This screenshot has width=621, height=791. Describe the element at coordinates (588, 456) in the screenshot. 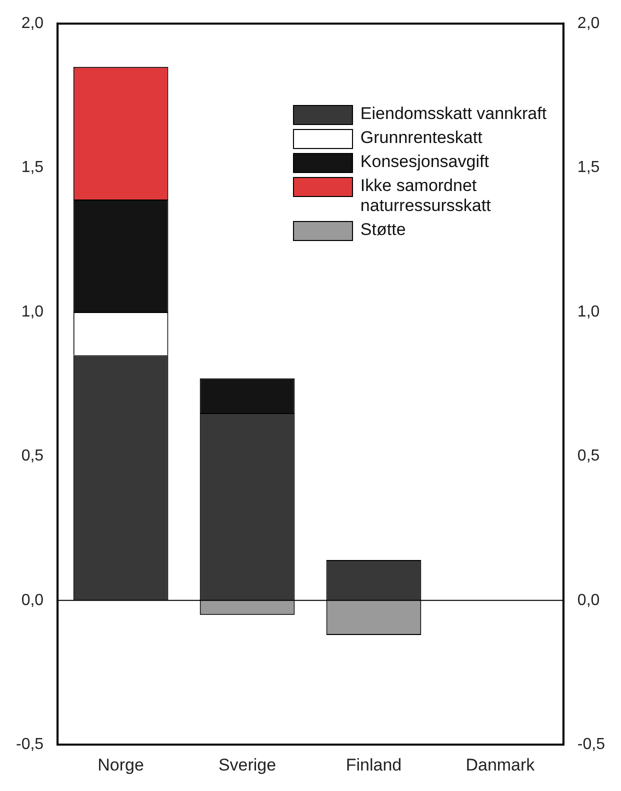

I see `y2-tick-label: 0,5` at that location.